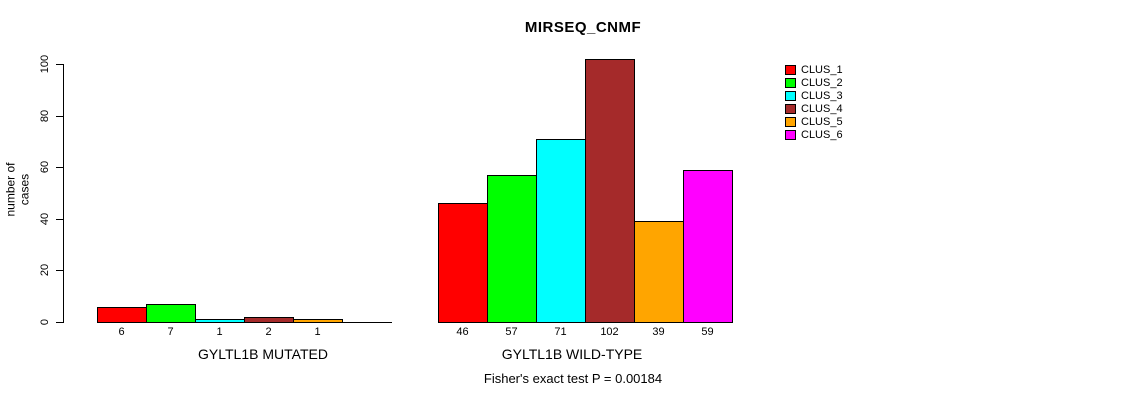 This screenshot has height=400, width=1140. Describe the element at coordinates (822, 121) in the screenshot. I see `legend-label: CLUS_5` at that location.